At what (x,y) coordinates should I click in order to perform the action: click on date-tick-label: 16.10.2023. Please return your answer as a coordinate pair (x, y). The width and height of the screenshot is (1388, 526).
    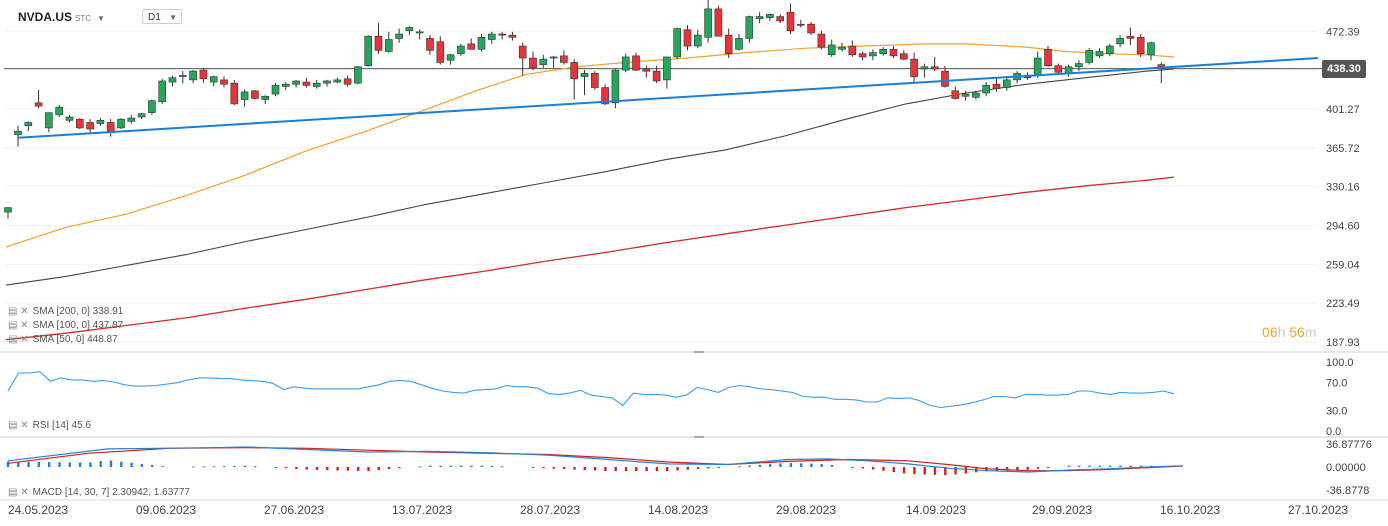
    Looking at the image, I should click on (1190, 510).